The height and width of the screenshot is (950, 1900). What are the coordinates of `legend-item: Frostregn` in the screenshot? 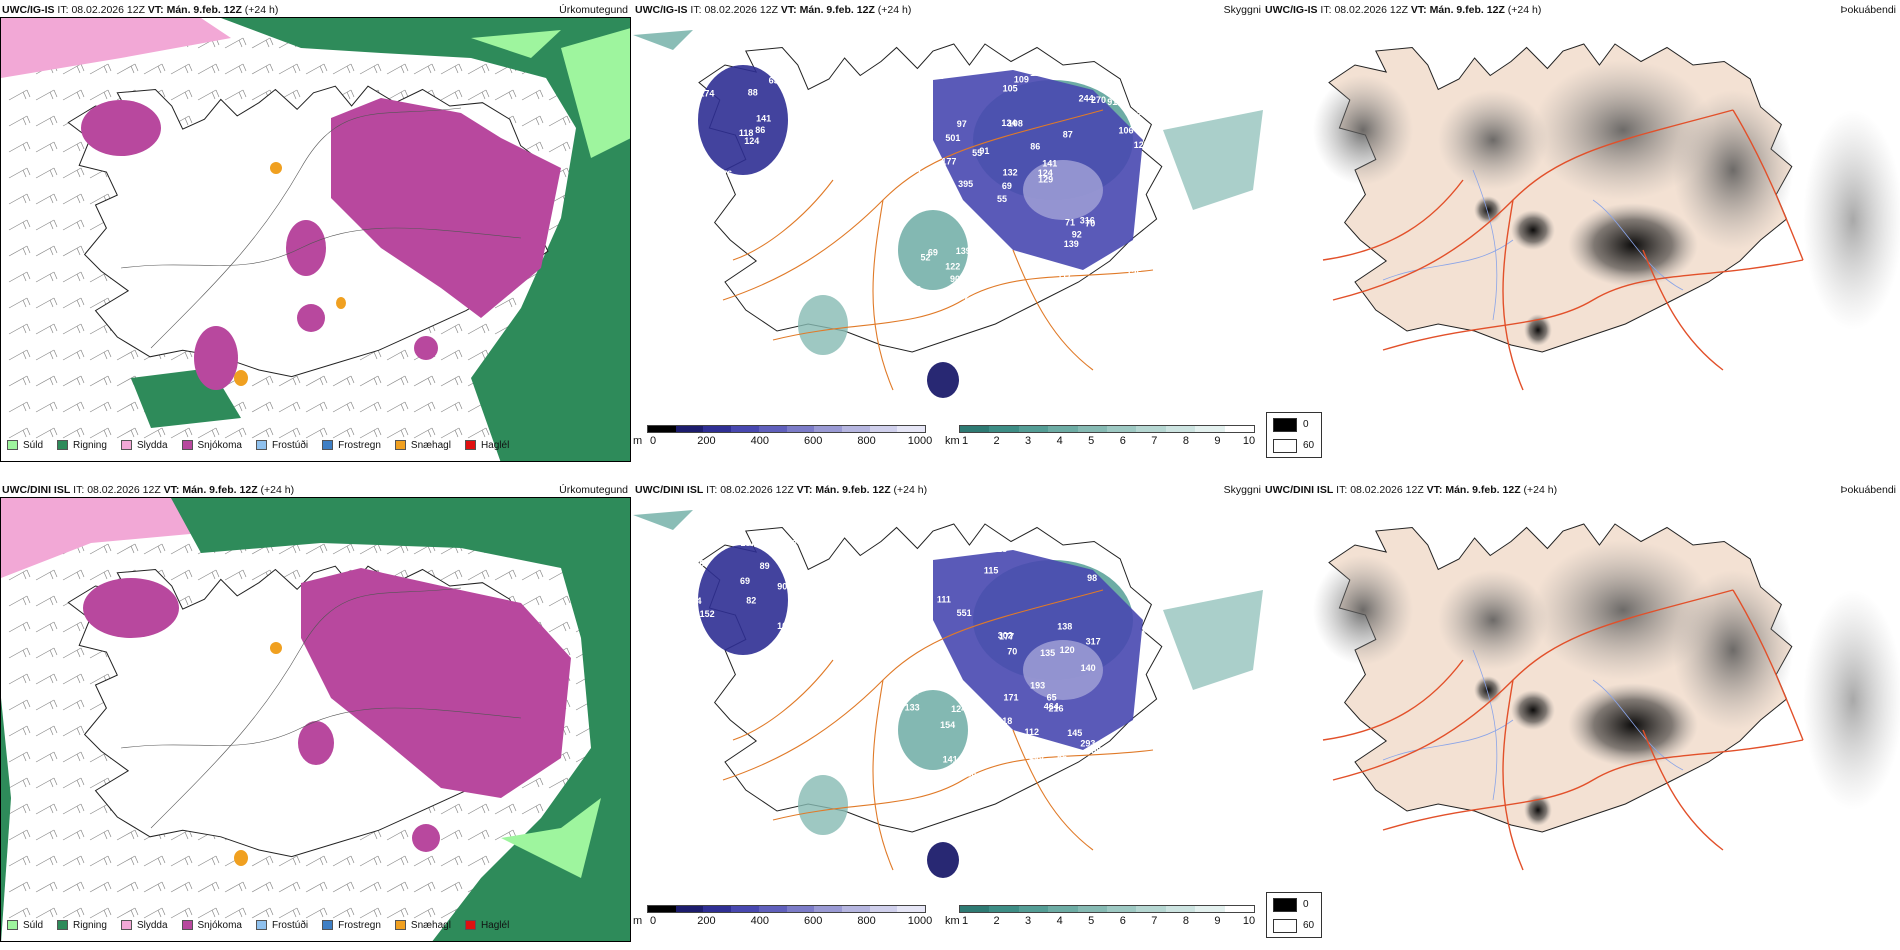 It's located at (351, 925).